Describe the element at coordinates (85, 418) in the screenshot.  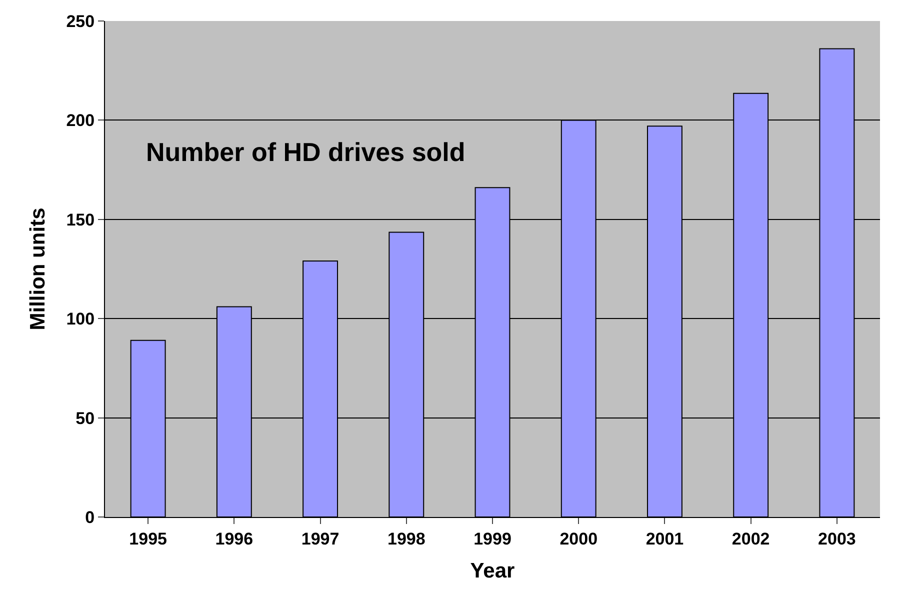
I see `y-tick-label: 50` at that location.